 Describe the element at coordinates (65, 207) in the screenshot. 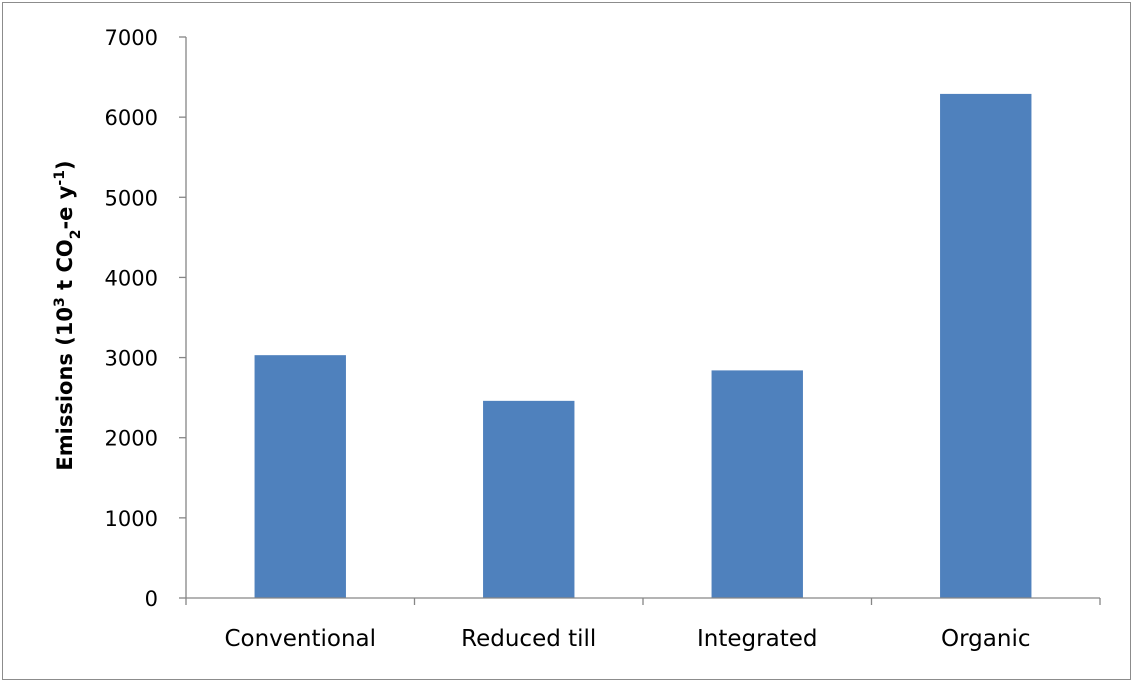

I see `y-axis-title-part: -e y` at that location.